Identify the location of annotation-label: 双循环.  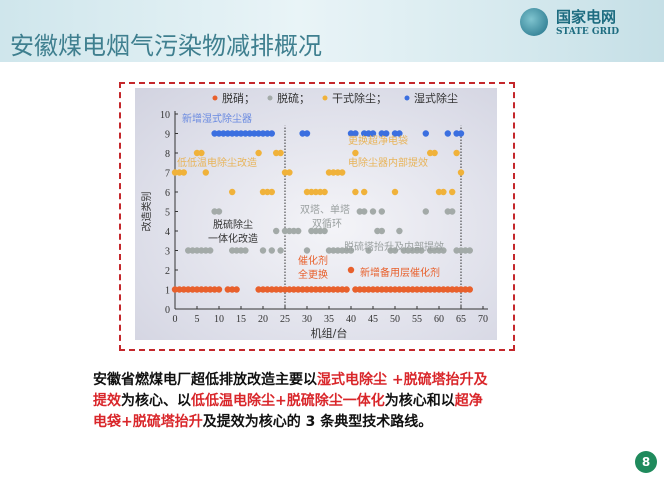
(327, 223).